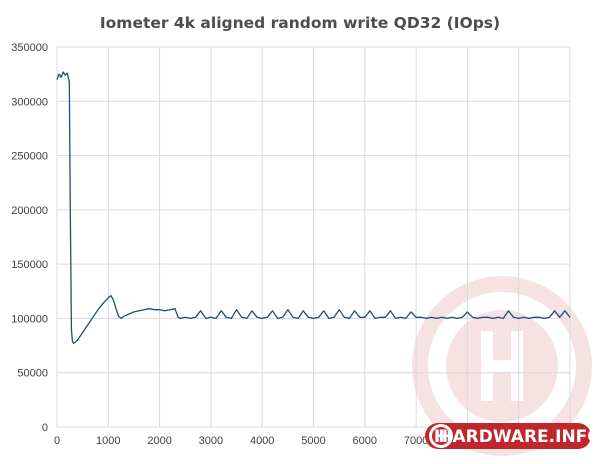  What do you see at coordinates (108, 441) in the screenshot?
I see `x-tick-label: 1000` at bounding box center [108, 441].